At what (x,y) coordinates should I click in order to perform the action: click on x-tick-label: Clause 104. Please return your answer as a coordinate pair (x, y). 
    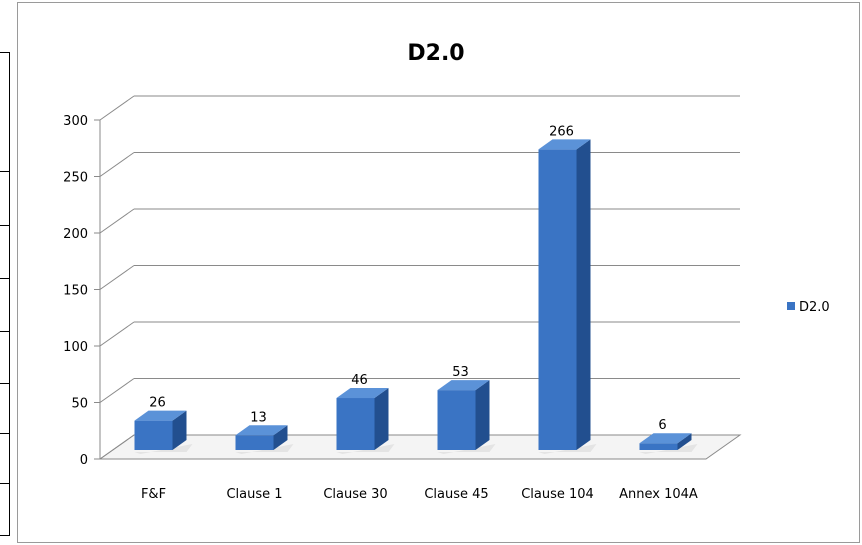
    Looking at the image, I should click on (557, 494).